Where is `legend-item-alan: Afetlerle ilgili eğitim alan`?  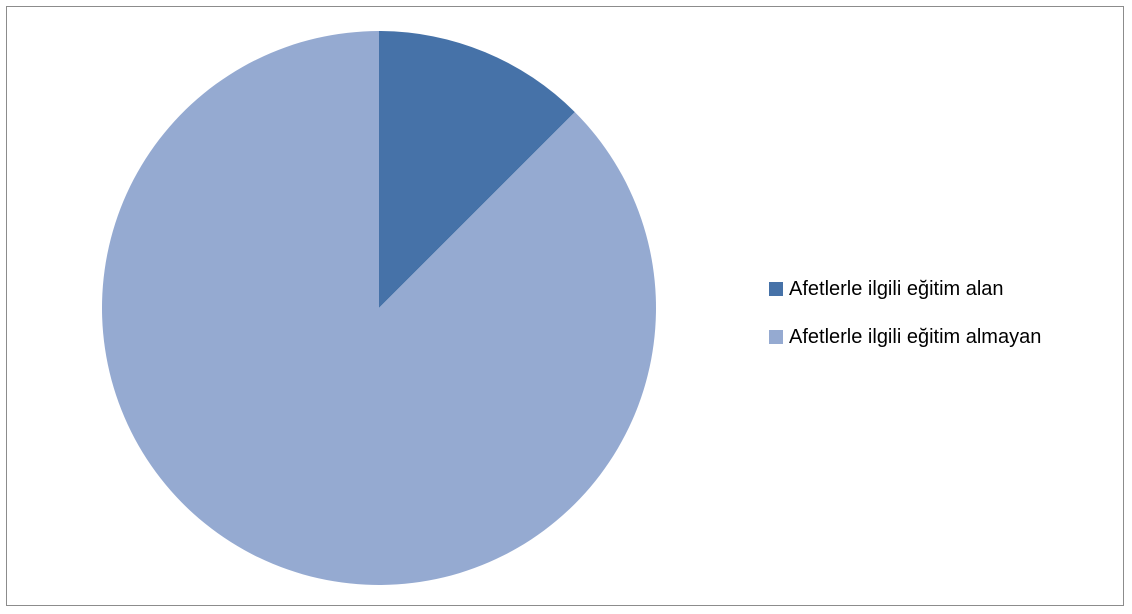
legend-item-alan: Afetlerle ilgili eğitim alan is located at coordinates (905, 289).